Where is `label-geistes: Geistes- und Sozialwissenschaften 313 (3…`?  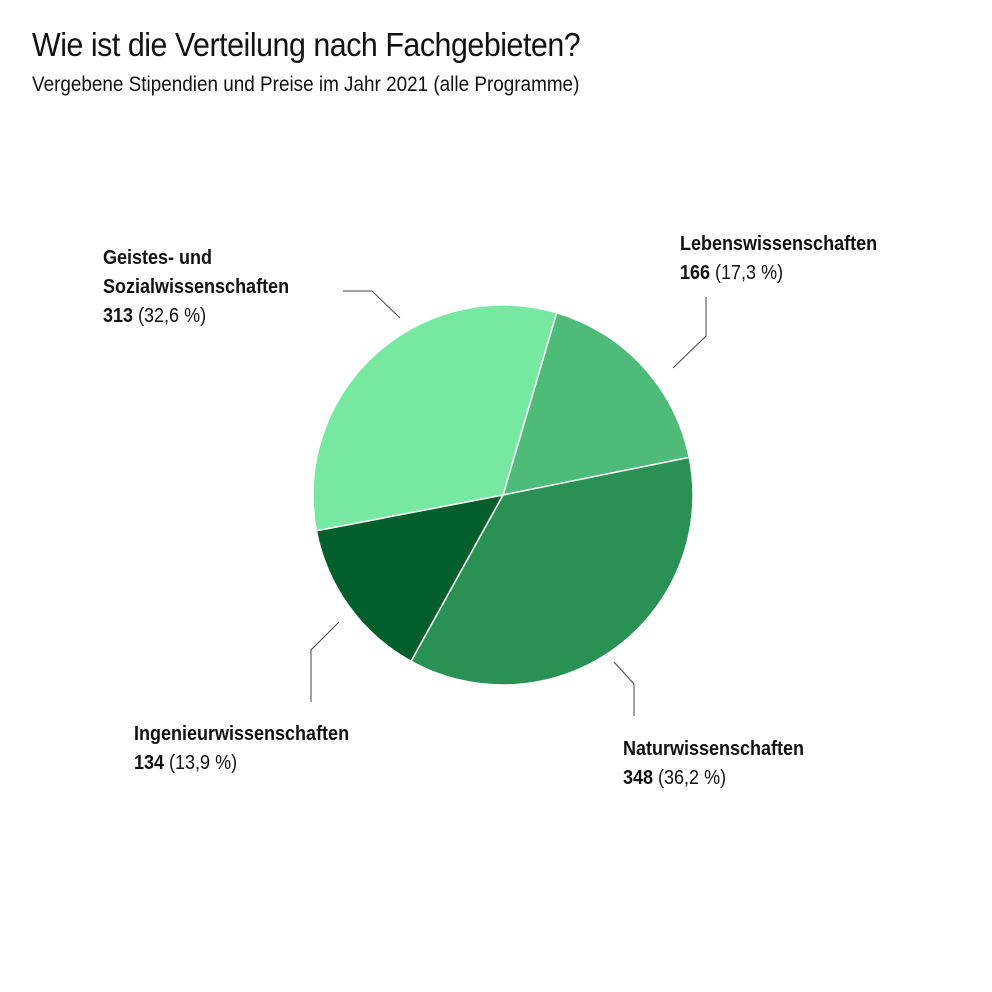 label-geistes: Geistes- und Sozialwissenschaften 313 (3… is located at coordinates (196, 287).